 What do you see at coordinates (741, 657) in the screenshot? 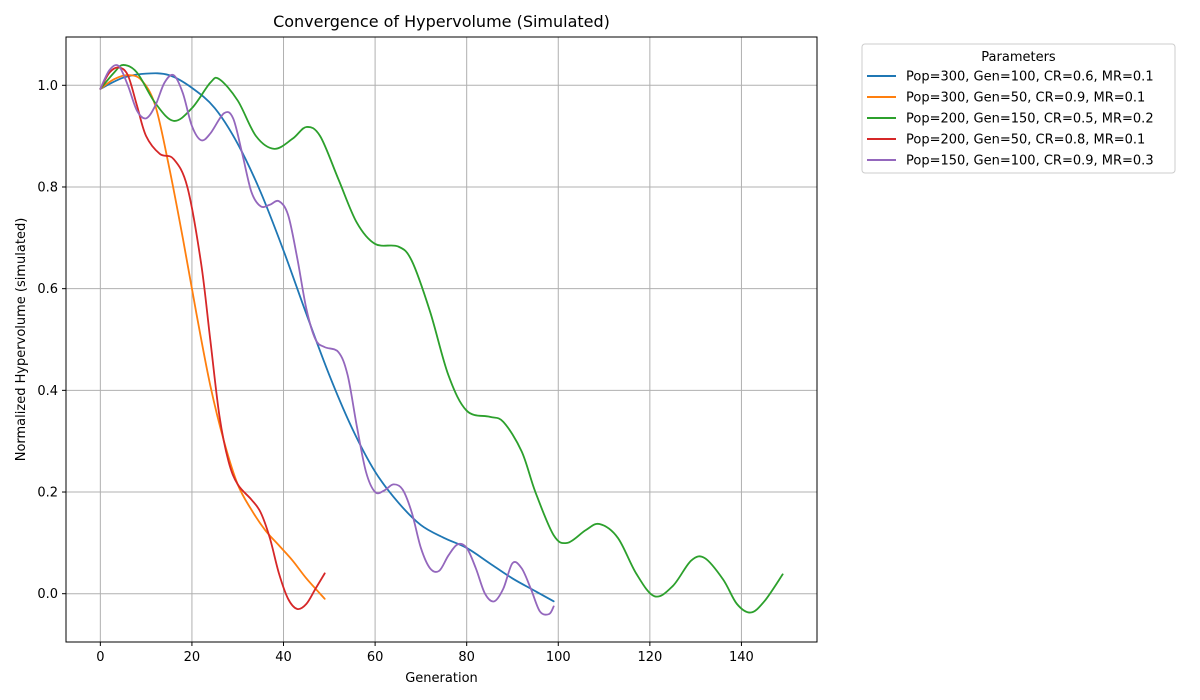
I see `x-tick-label: 140` at bounding box center [741, 657].